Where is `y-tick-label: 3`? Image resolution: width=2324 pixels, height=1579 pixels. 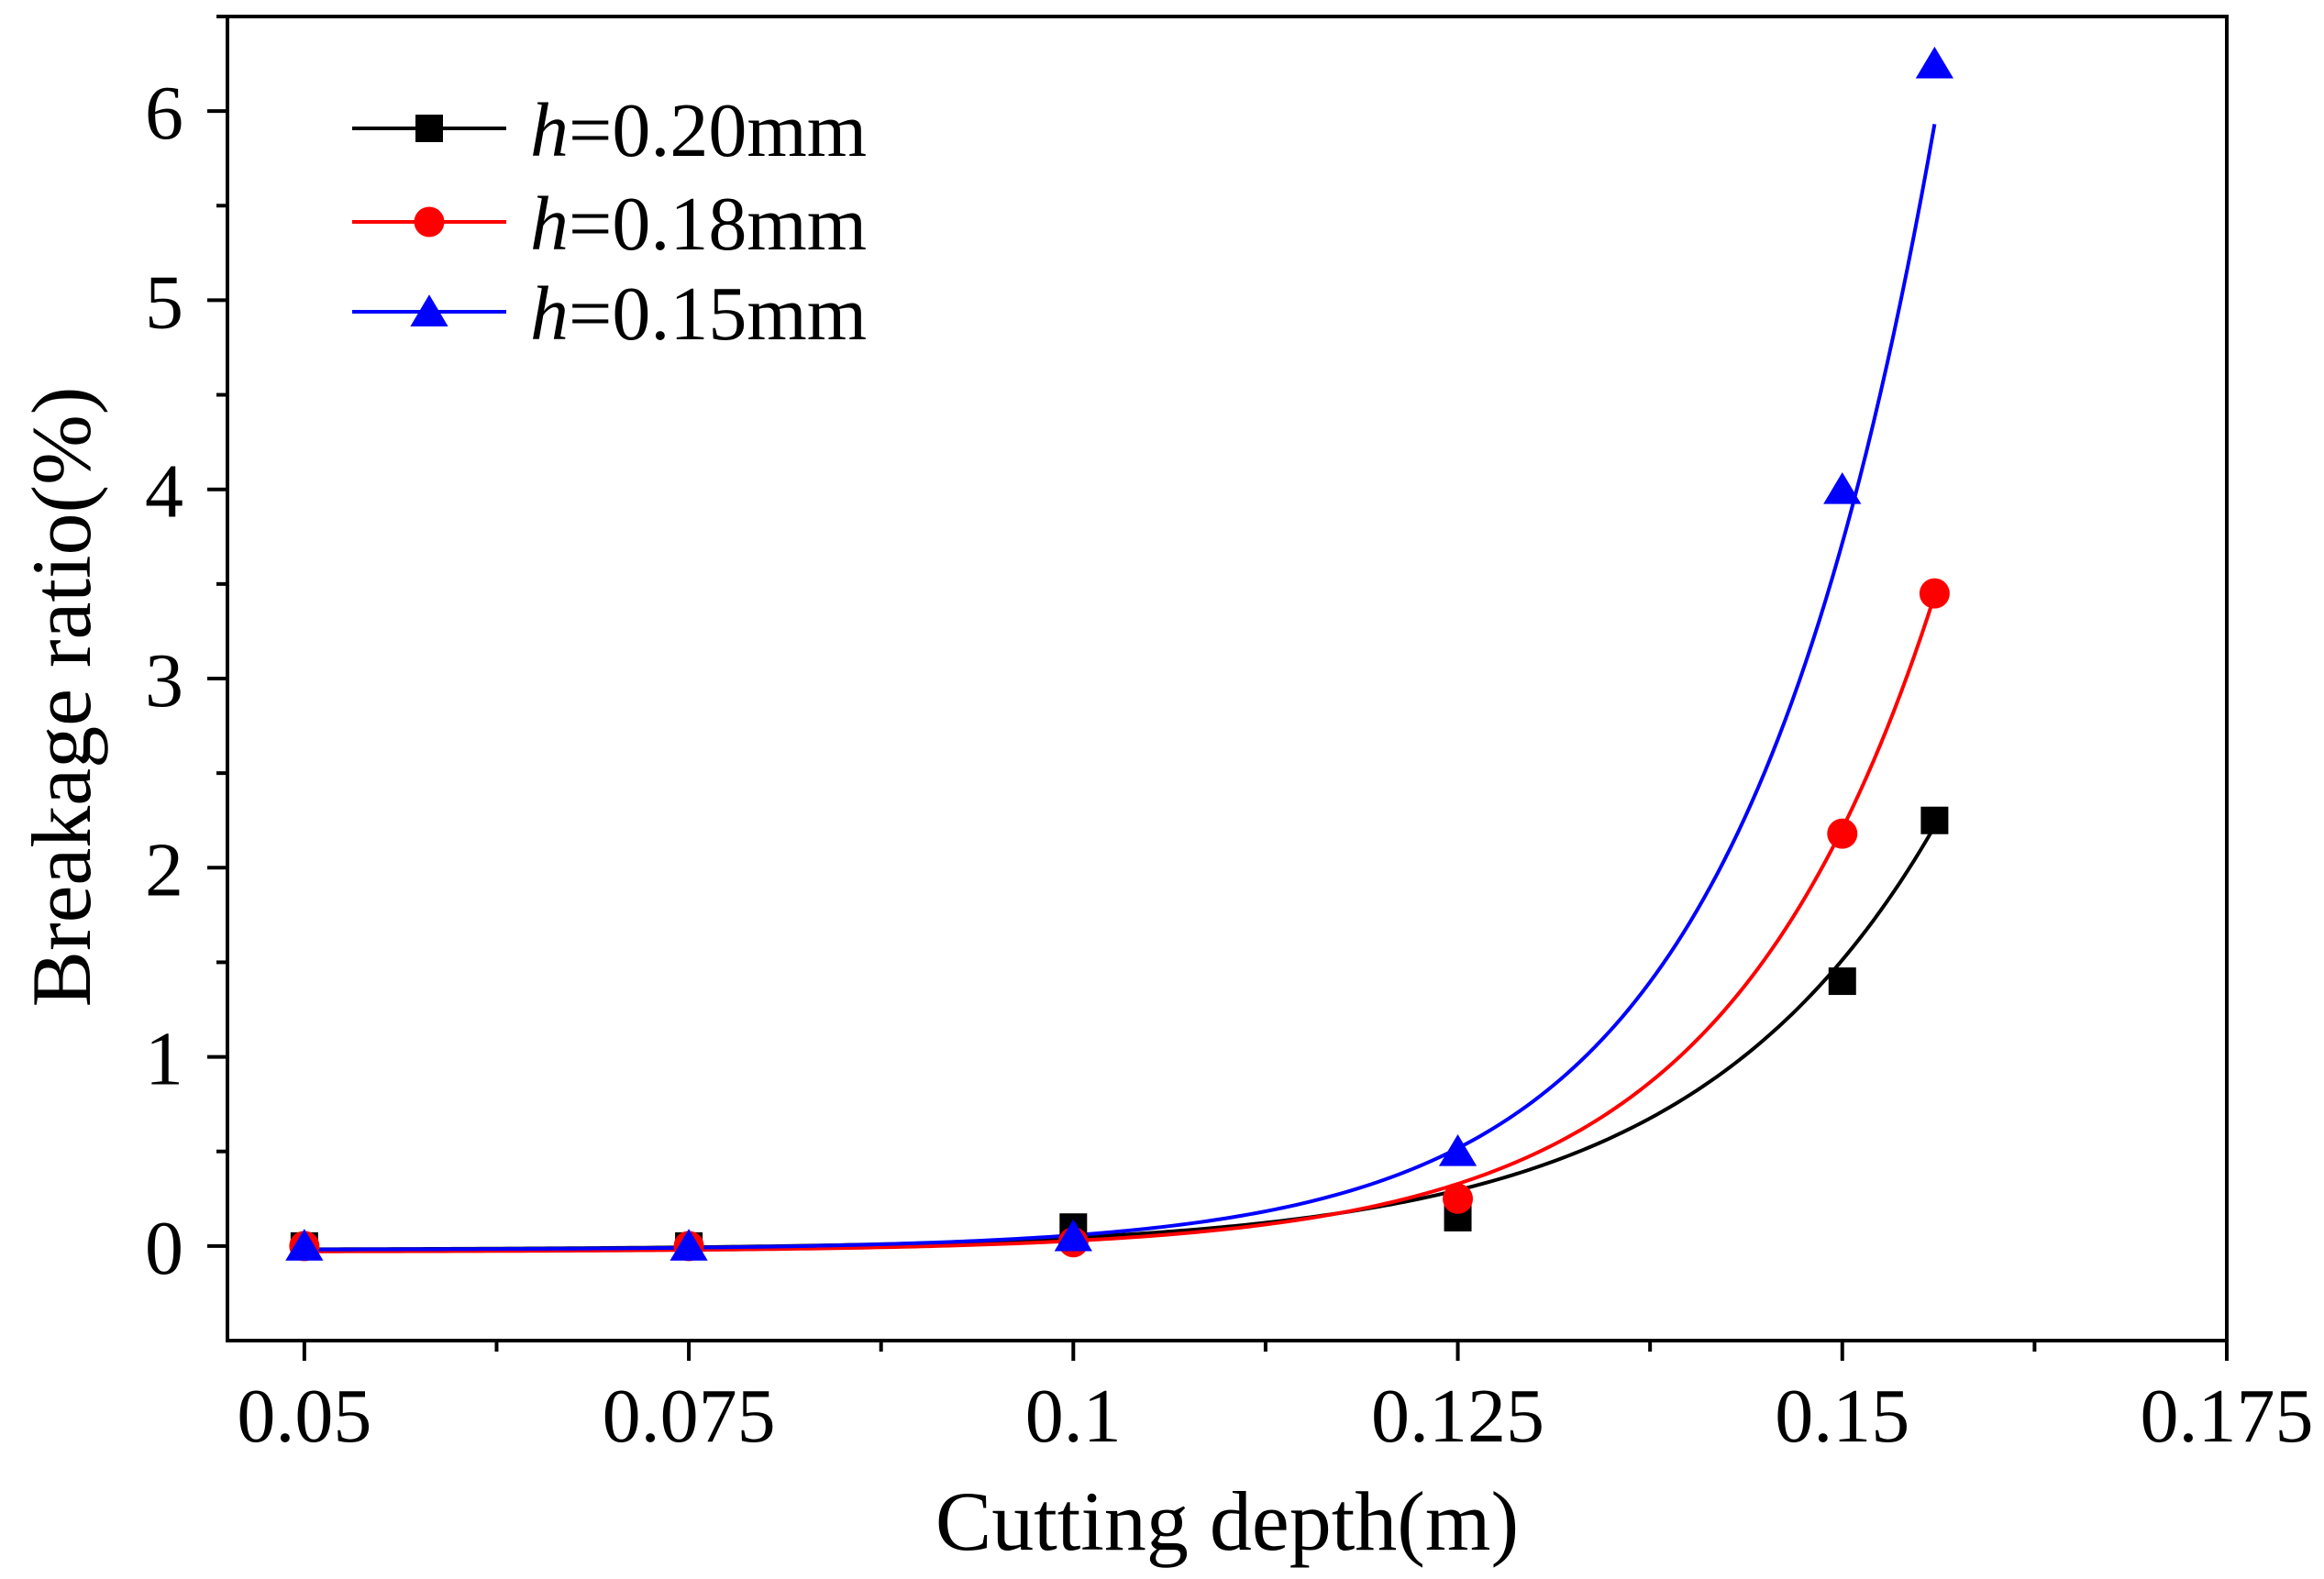 y-tick-label: 3 is located at coordinates (164, 680).